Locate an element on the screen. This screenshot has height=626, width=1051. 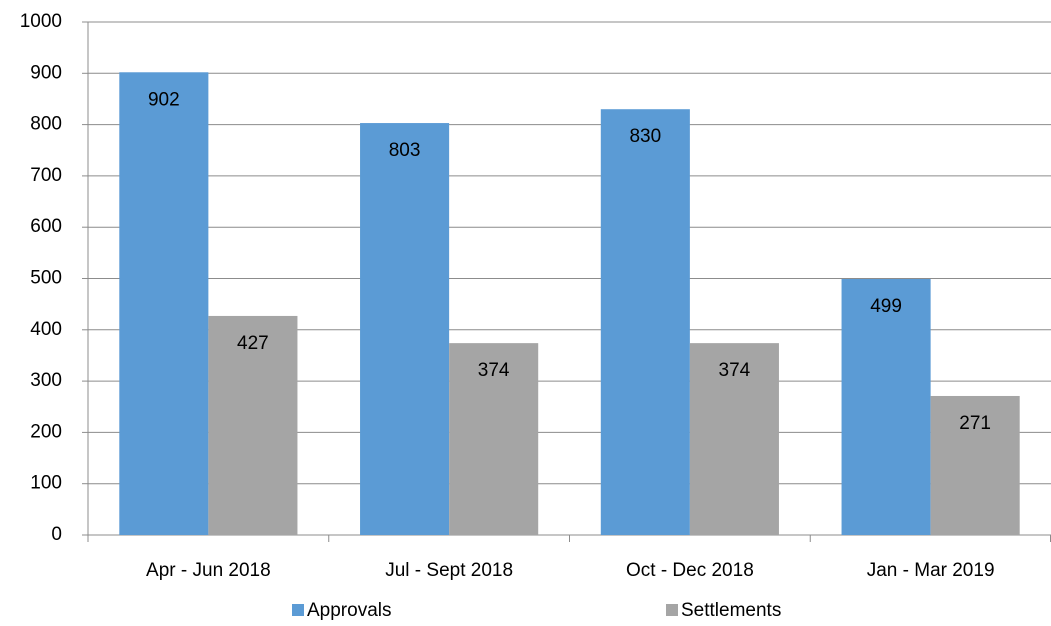
x-tick-label: Apr - Jun 2018 is located at coordinates (208, 570).